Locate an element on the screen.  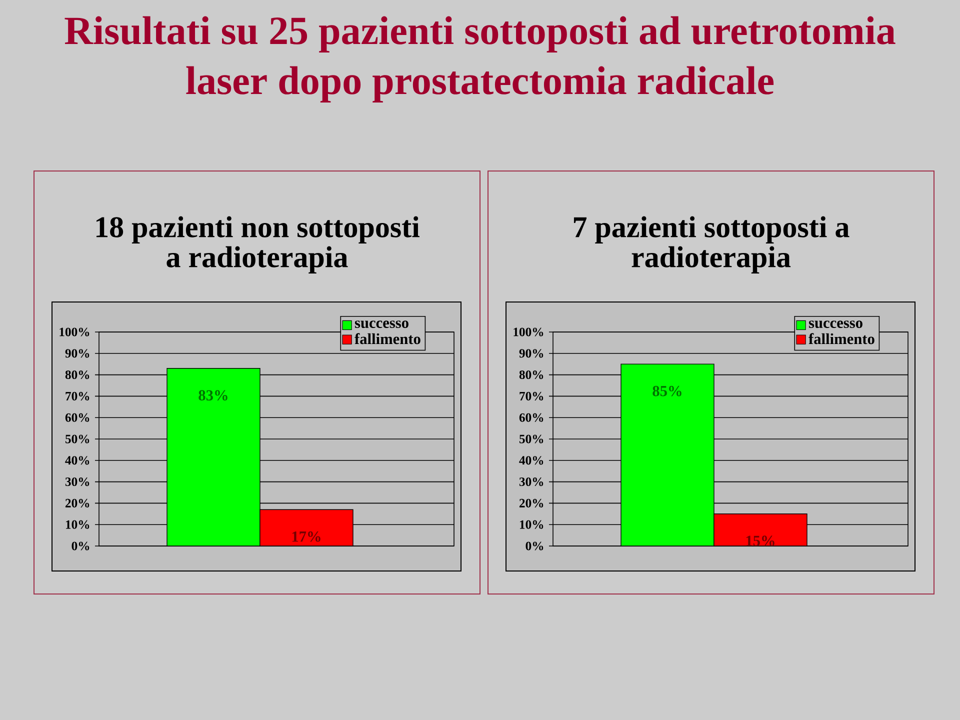
chart-title: 18 pazienti non sottoposti a radioterapia is located at coordinates (258, 245).